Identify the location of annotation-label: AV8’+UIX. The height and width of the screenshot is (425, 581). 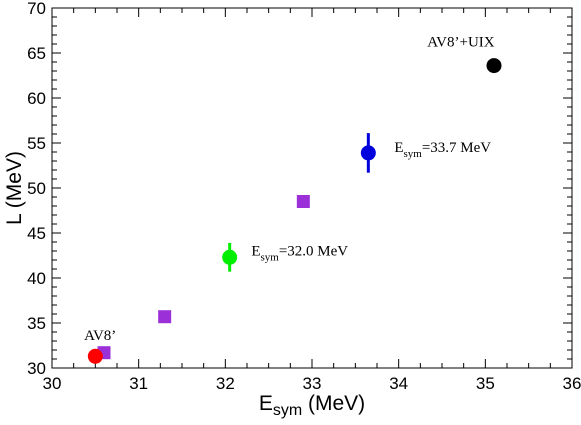
(461, 43).